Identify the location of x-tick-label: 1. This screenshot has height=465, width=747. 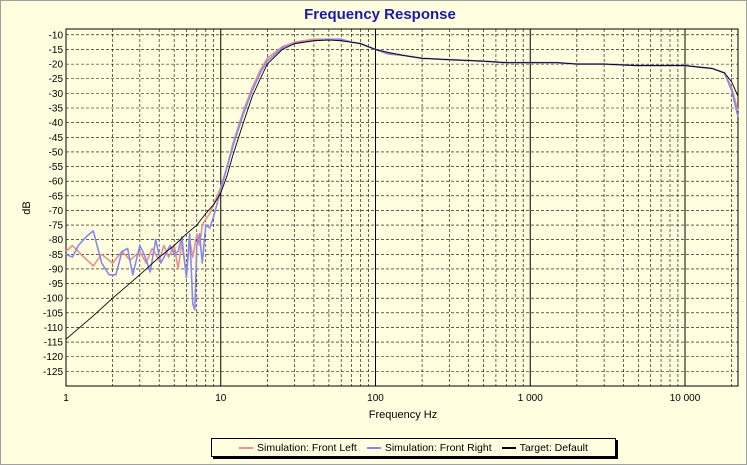
(66, 398).